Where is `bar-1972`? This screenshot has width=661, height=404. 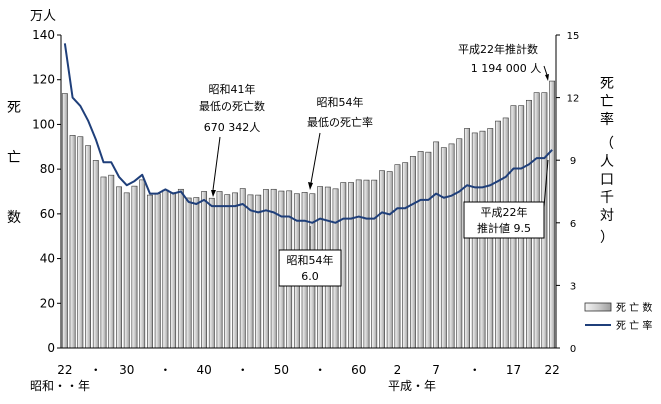
bar-1972 is located at coordinates (258, 271).